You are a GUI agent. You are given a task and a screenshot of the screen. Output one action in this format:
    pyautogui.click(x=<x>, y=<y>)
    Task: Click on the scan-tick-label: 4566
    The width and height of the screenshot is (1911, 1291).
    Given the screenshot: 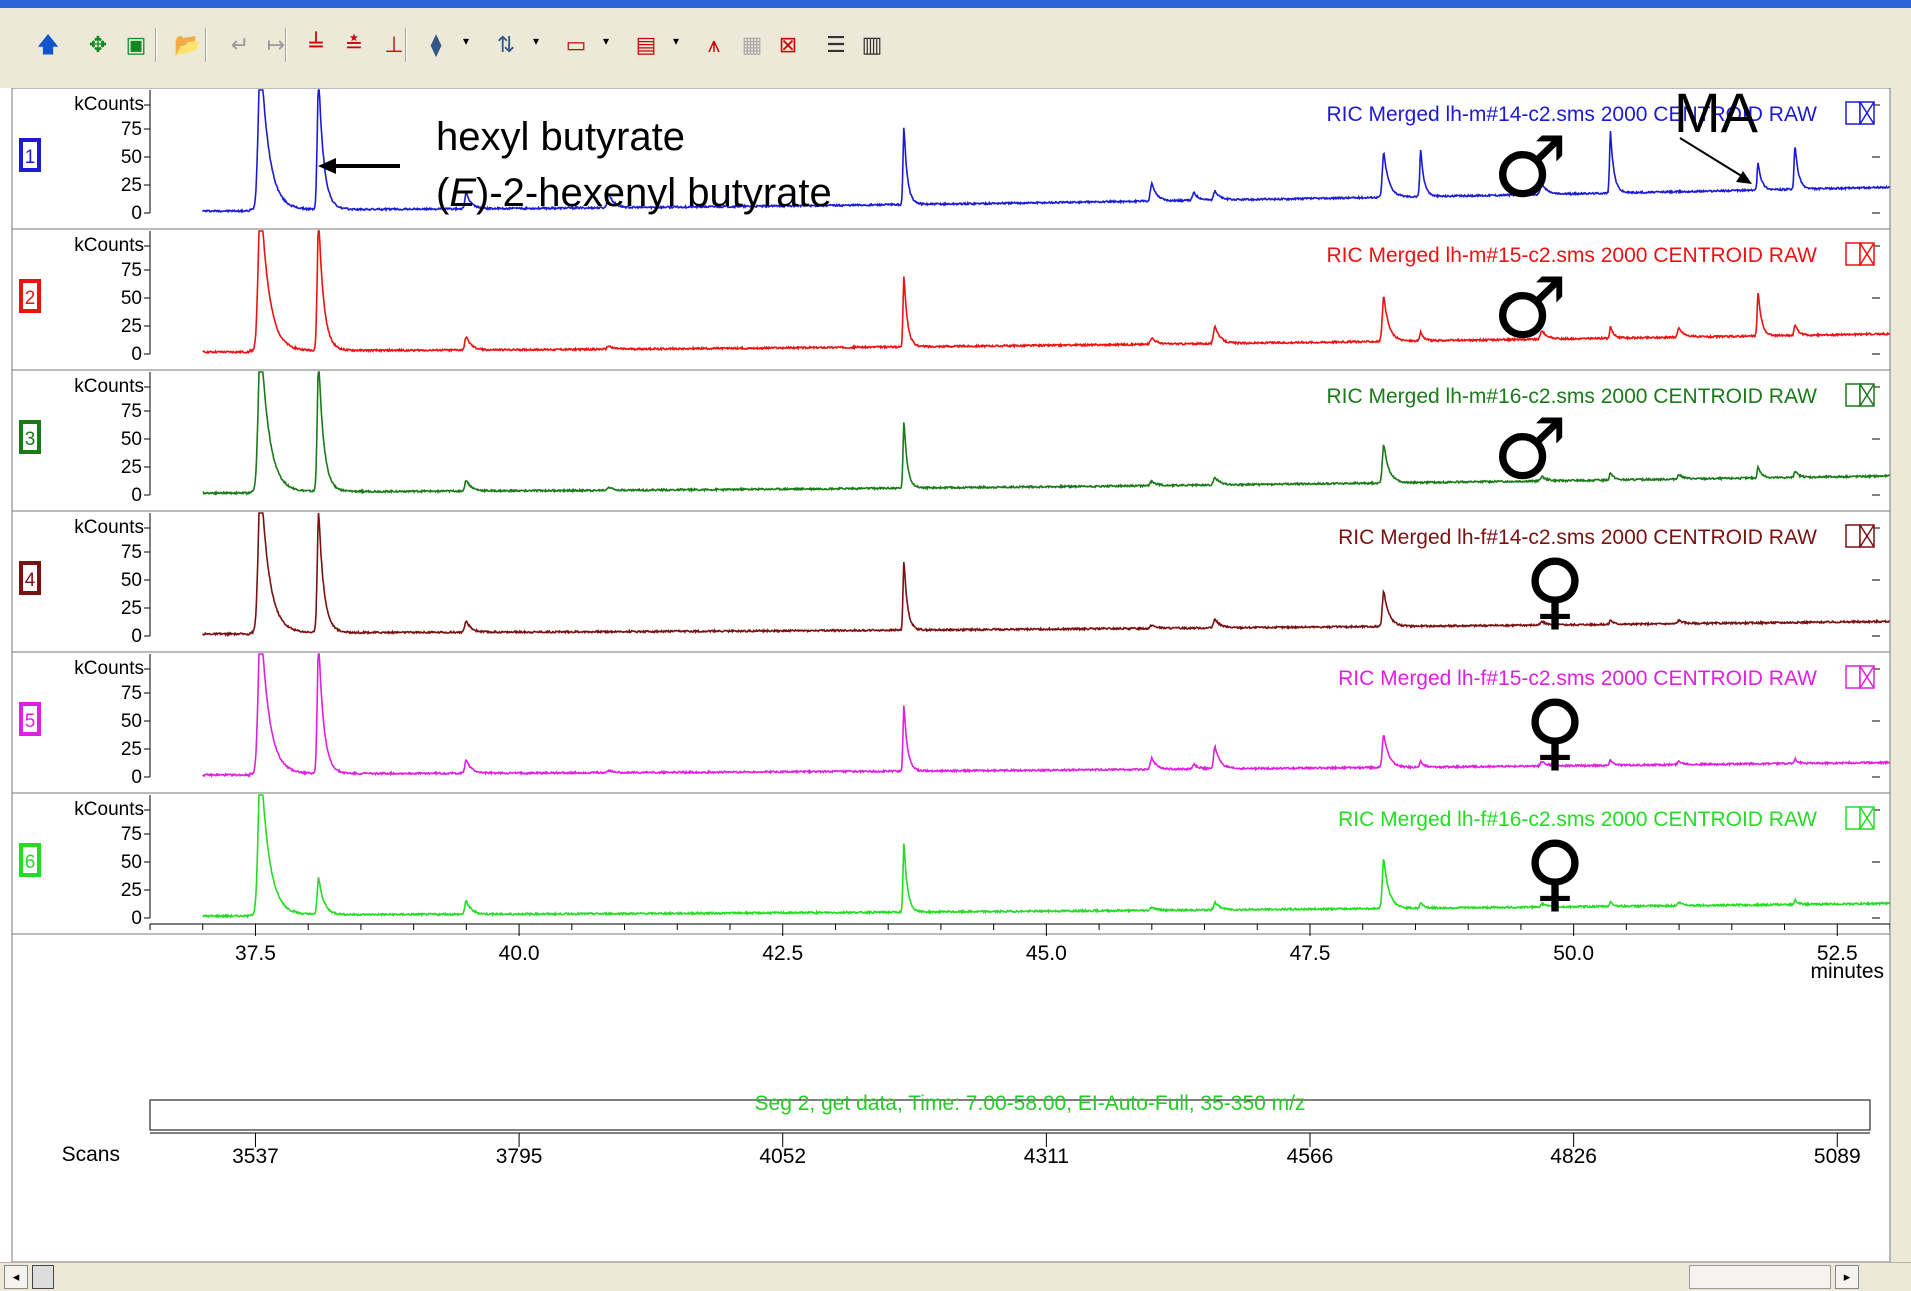 What is the action you would take?
    pyautogui.click(x=1310, y=1156)
    